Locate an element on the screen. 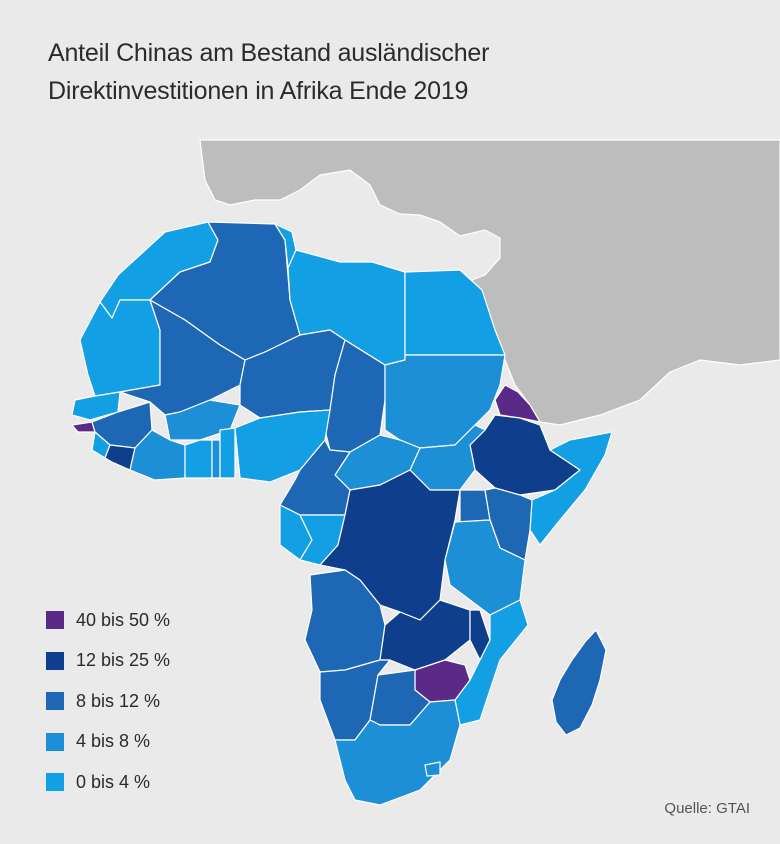 The width and height of the screenshot is (780, 844). legend-label: 40 bis 50 % is located at coordinates (123, 619).